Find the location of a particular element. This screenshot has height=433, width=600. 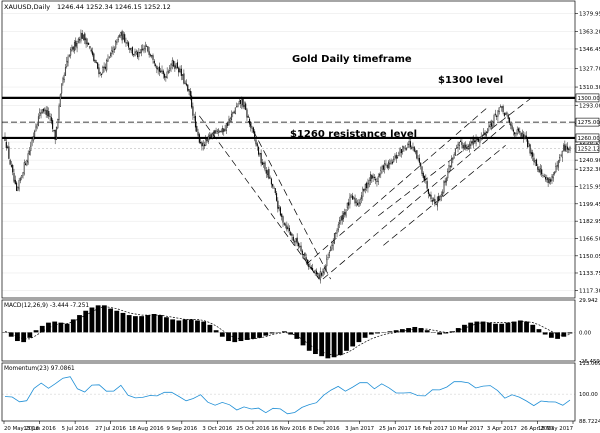

momentum-tick-label: 113.0696 is located at coordinates (589, 364).